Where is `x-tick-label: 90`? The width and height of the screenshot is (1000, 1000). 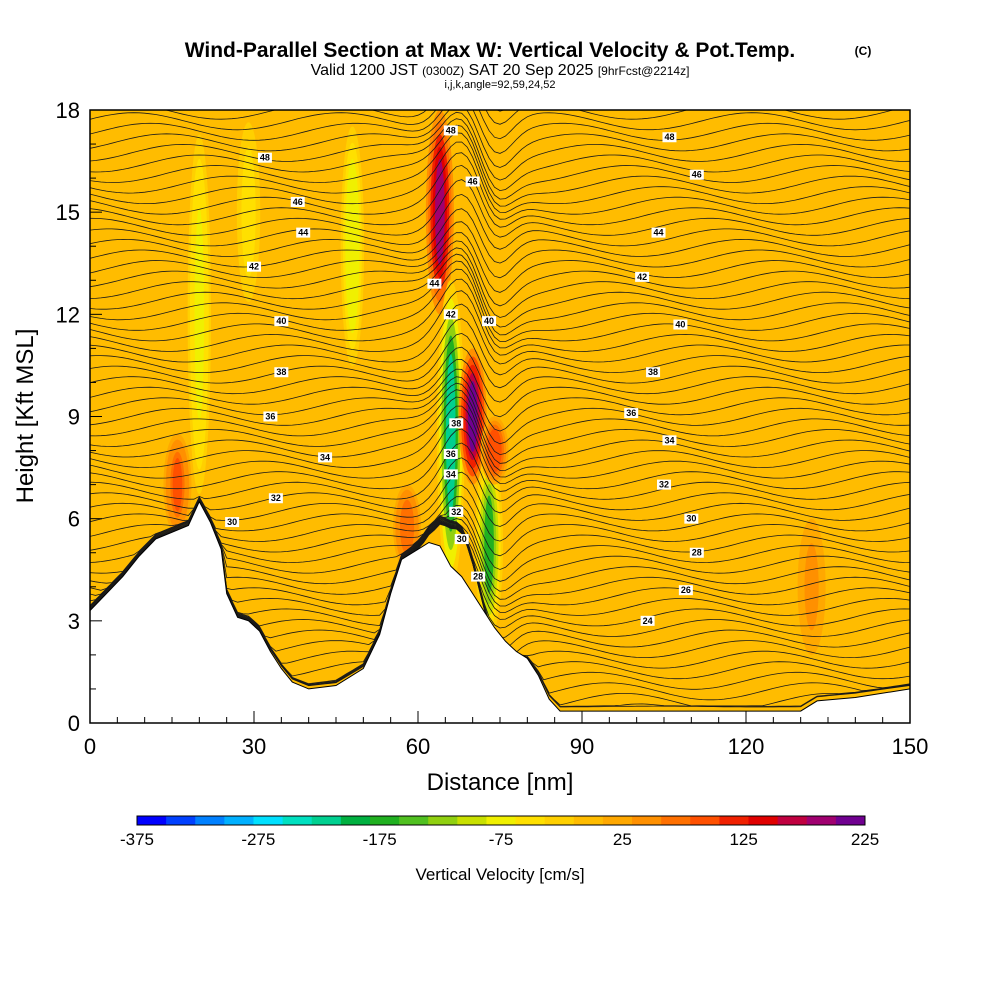 x-tick-label: 90 is located at coordinates (582, 746).